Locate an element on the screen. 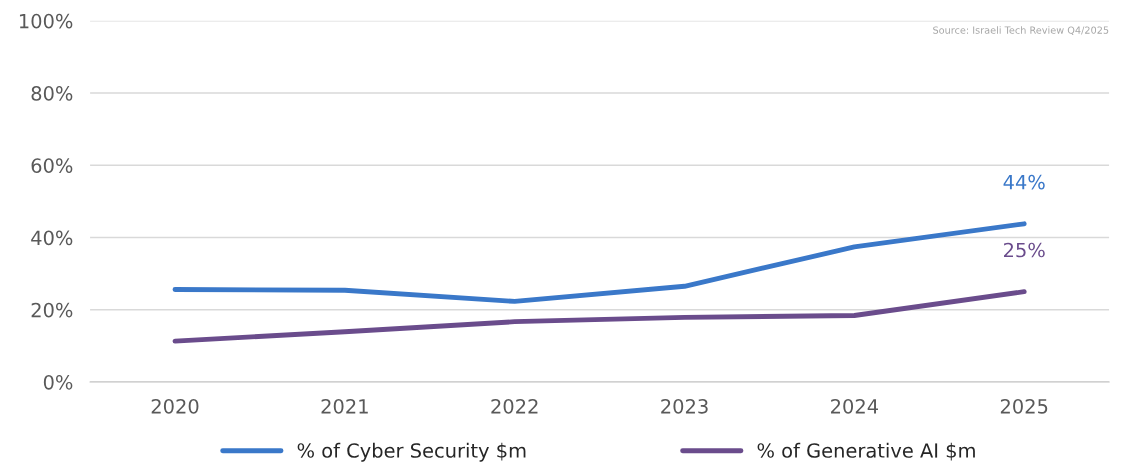 Image resolution: width=1126 pixels, height=463 pixels. x-tick-label: 2023 is located at coordinates (684, 406).